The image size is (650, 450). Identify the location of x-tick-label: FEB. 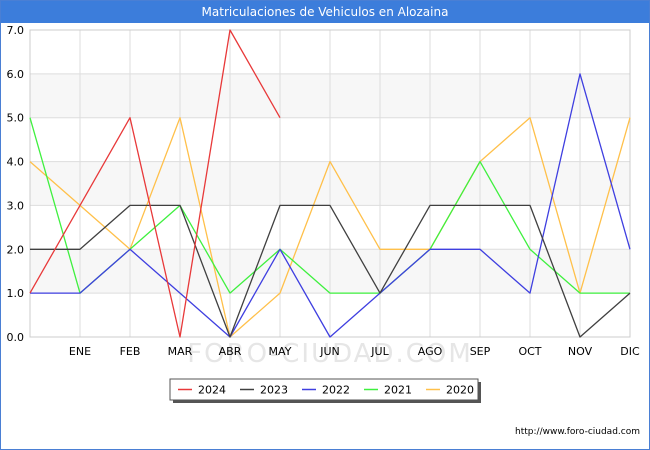
(130, 351).